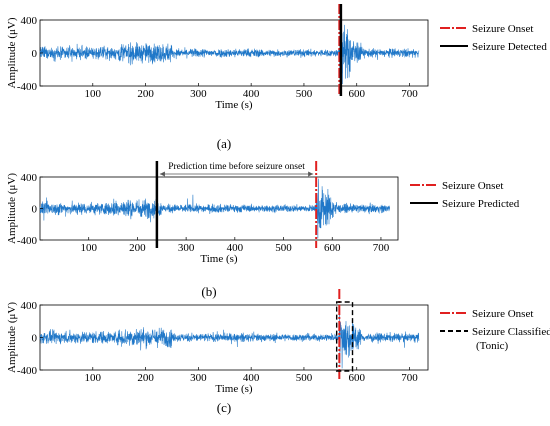  Describe the element at coordinates (311, 174) in the screenshot. I see `arrow-head-right` at that location.